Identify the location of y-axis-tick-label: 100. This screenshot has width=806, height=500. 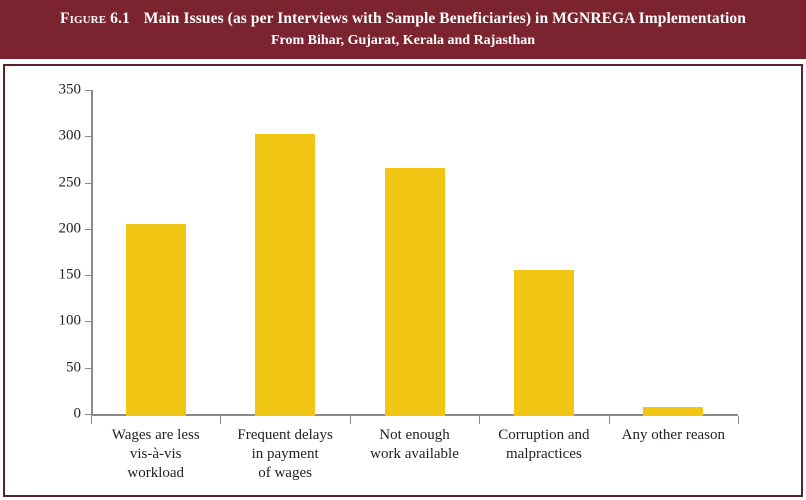
(70, 320).